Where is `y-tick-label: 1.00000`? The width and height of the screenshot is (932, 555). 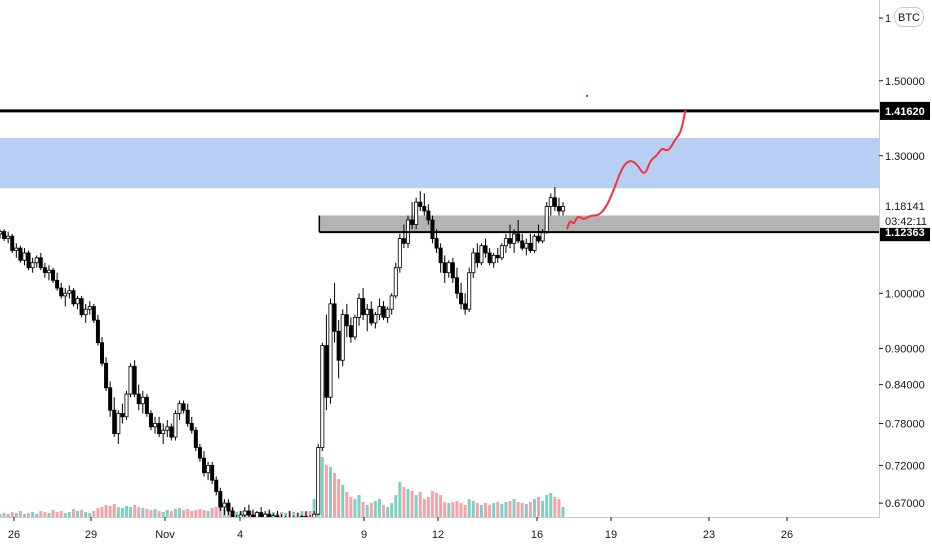
y-tick-label: 1.00000 is located at coordinates (905, 294).